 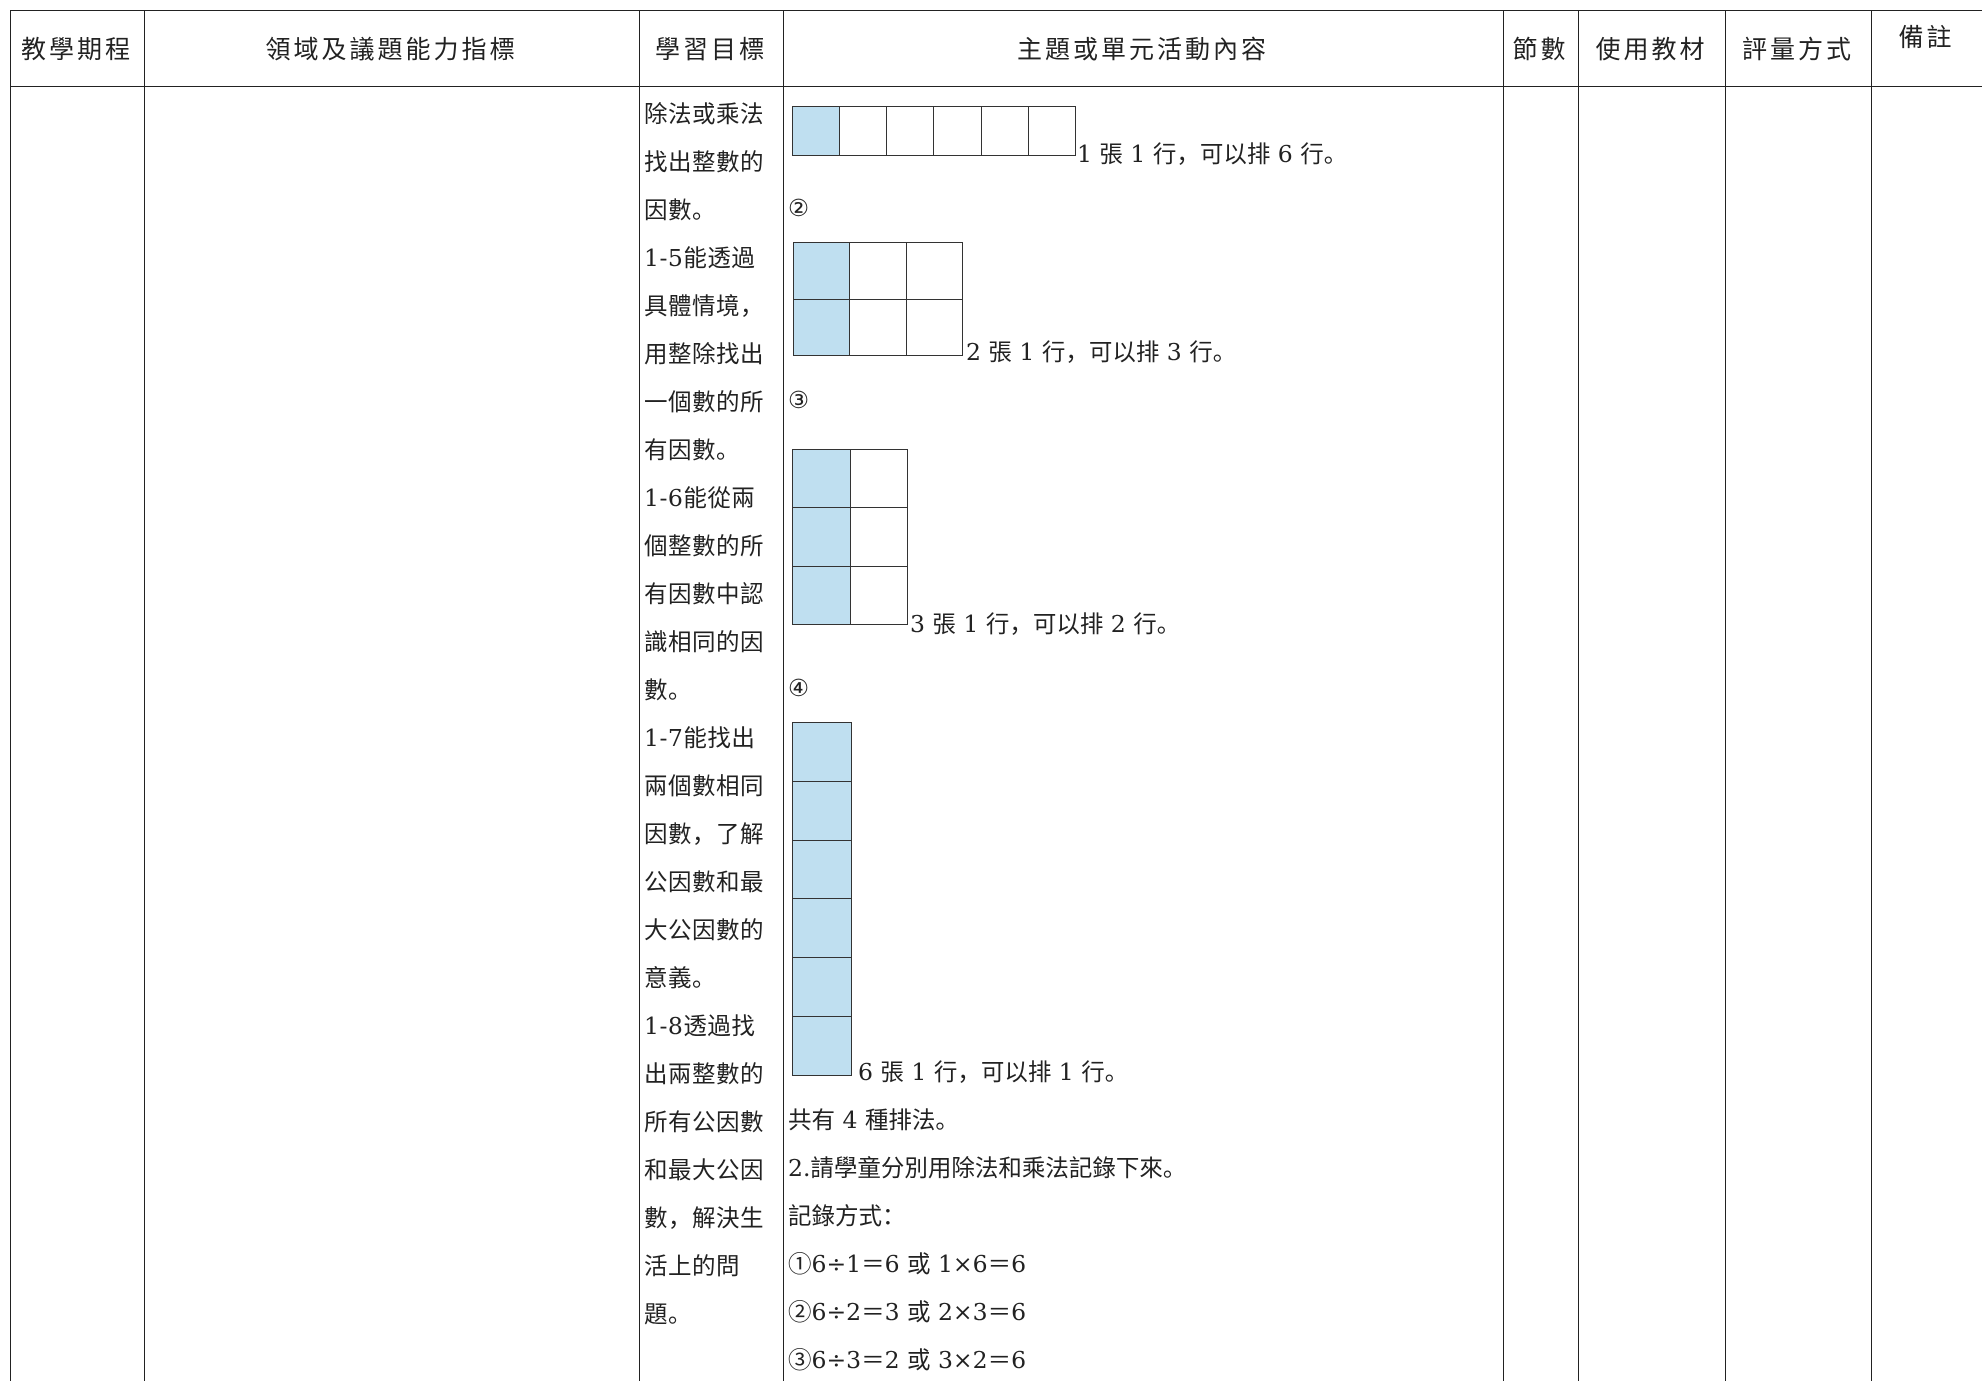 I want to click on objective-line: 一個數的所, so click(x=704, y=402).